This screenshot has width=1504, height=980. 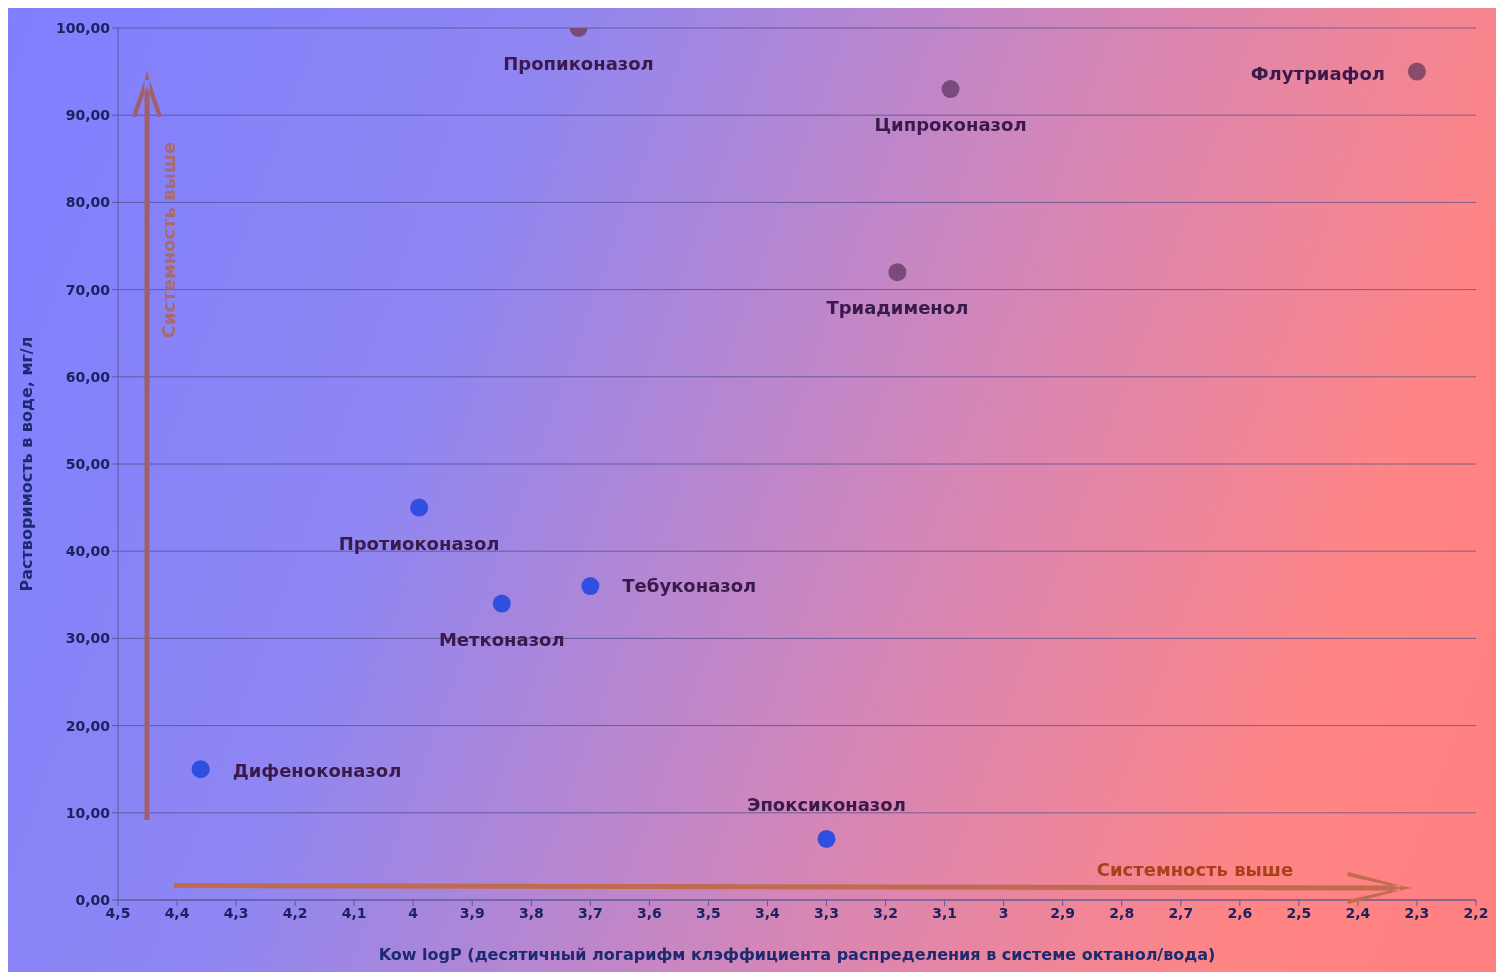 I want to click on x-axis-title: Kow logP (десятичный логарифм клэффициента распределения в системе октанол/вода), so click(x=797, y=954).